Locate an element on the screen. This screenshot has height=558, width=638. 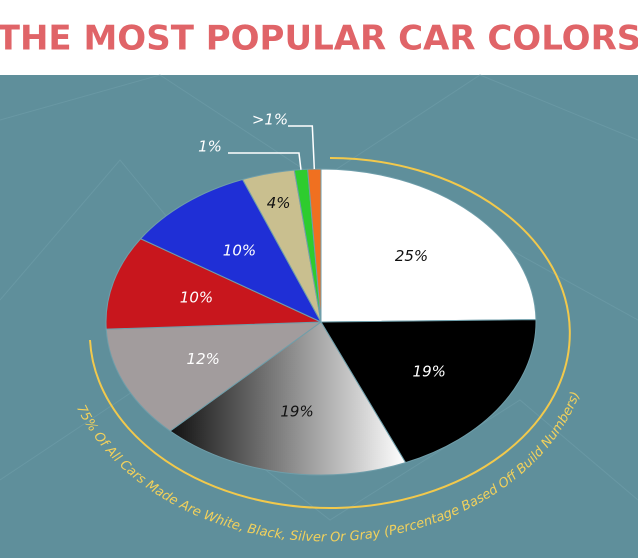
header-band is located at coordinates (319, 37).